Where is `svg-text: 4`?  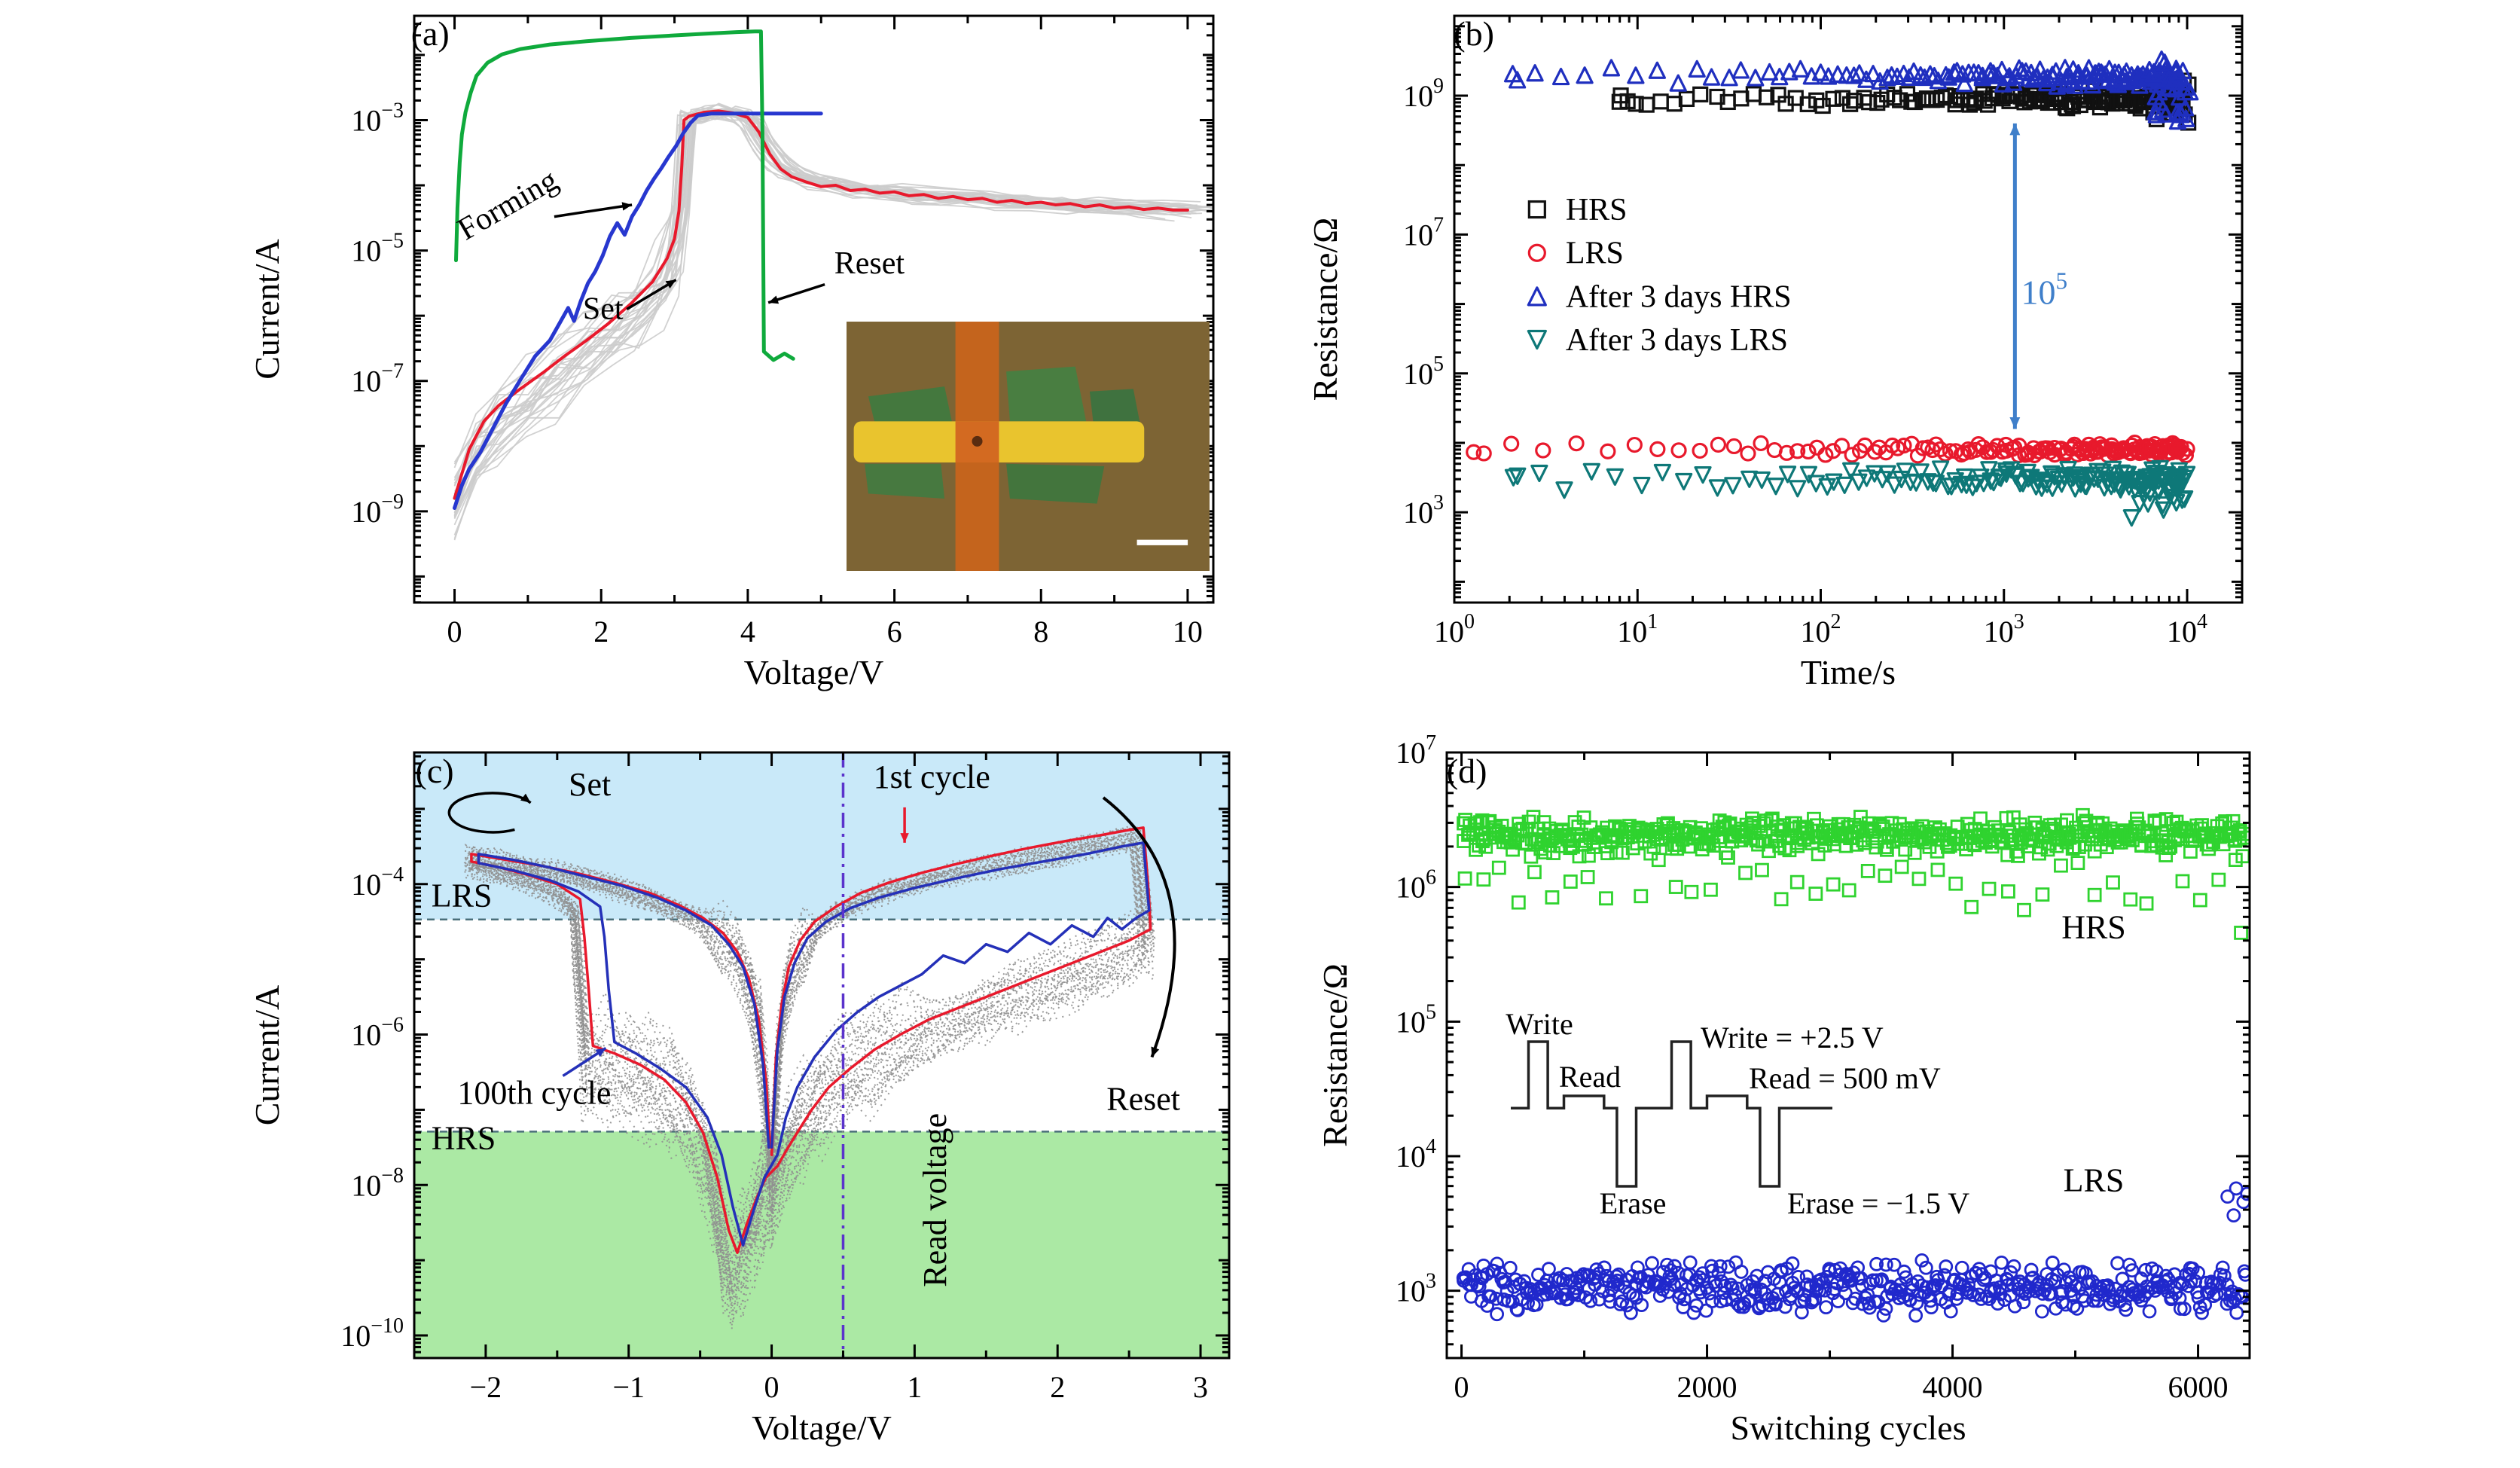 svg-text: 4 is located at coordinates (747, 632).